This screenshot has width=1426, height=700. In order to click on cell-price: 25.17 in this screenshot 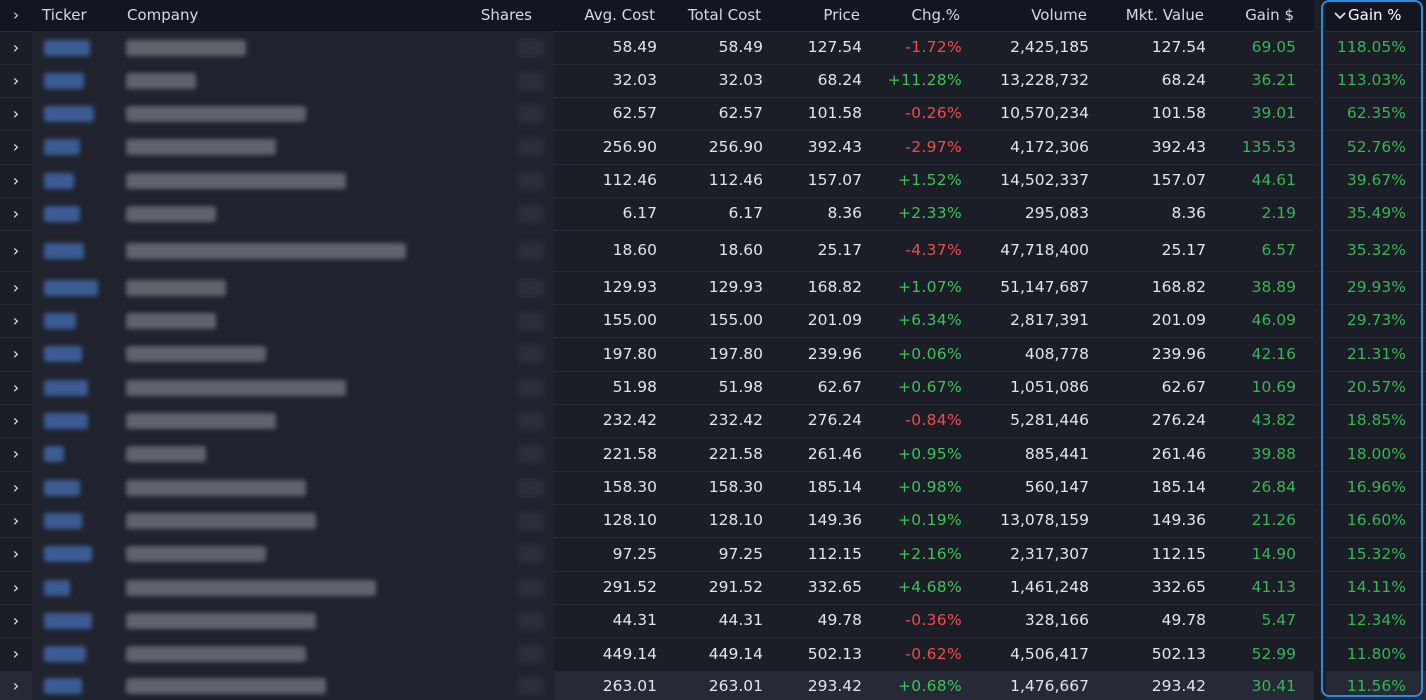, I will do `click(839, 250)`.